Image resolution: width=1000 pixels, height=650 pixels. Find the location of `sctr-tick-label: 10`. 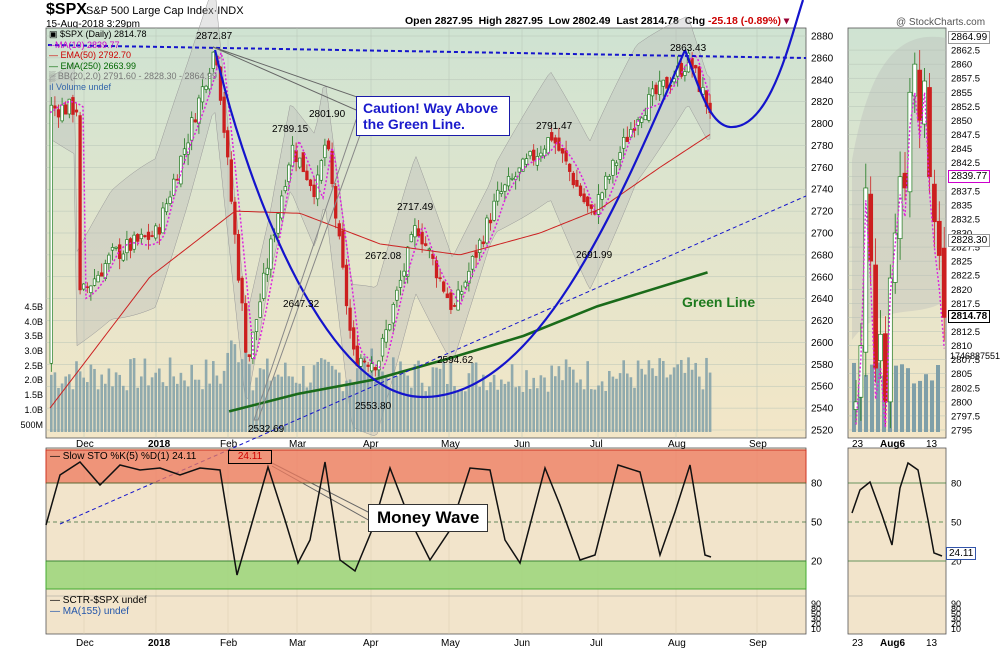

sctr-tick-label: 10 is located at coordinates (816, 629).